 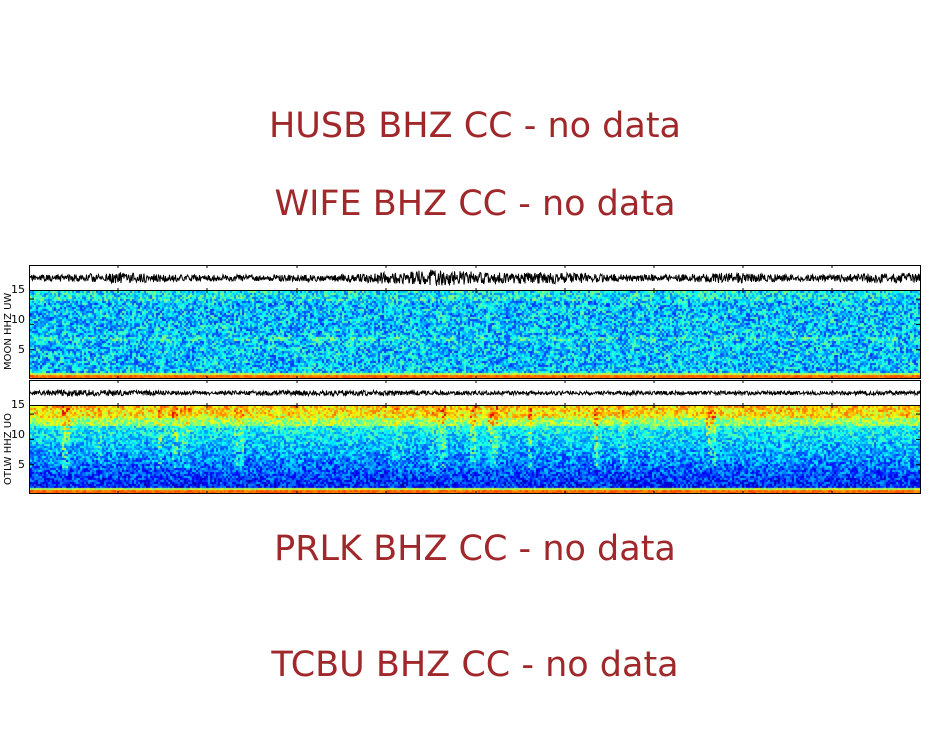 I want to click on y-axis-label-otlw: OTLW HHZ UO, so click(x=8, y=449).